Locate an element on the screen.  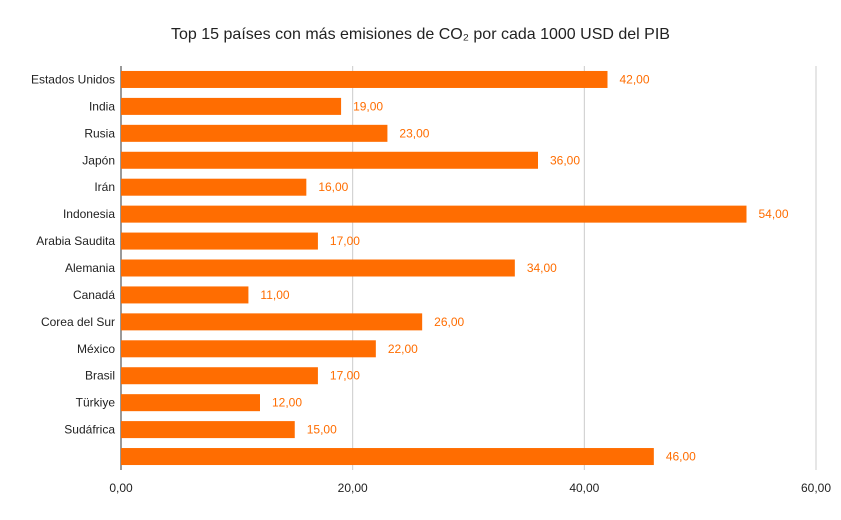
data-label: 16,00 is located at coordinates (333, 187).